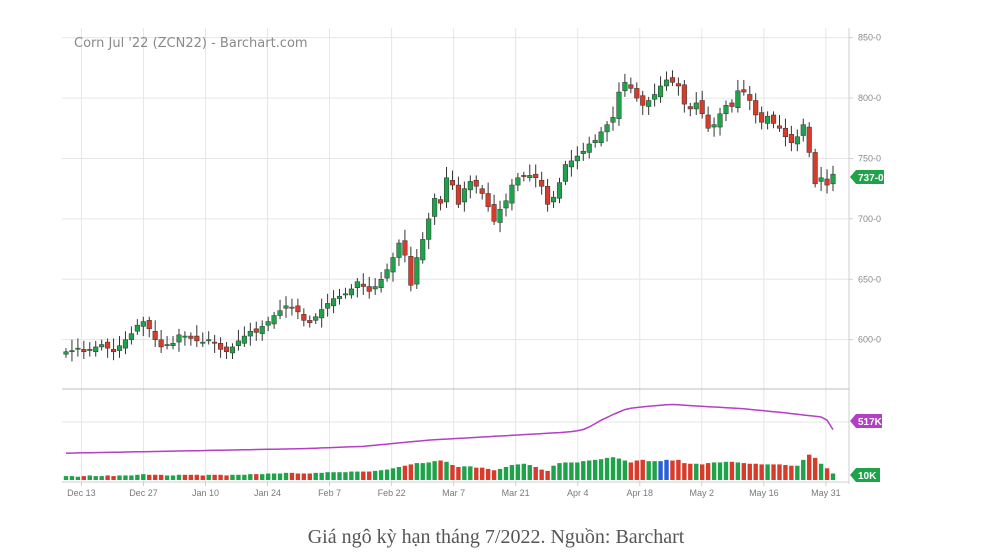  Describe the element at coordinates (702, 493) in the screenshot. I see `date-tick-label: May 2` at that location.